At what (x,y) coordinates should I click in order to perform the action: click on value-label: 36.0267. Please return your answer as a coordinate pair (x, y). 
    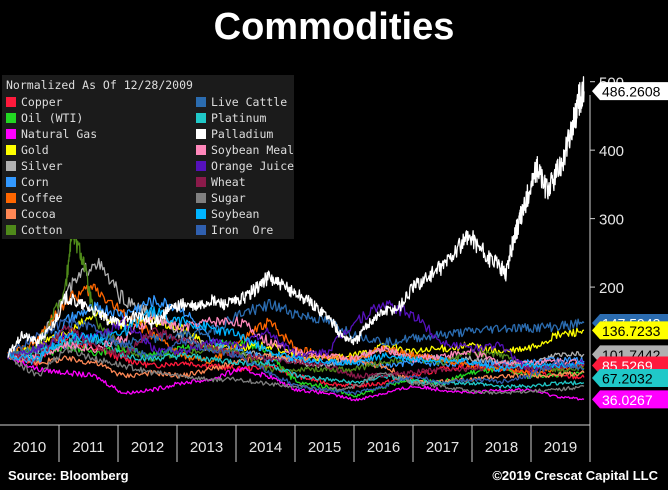
    Looking at the image, I should click on (630, 399).